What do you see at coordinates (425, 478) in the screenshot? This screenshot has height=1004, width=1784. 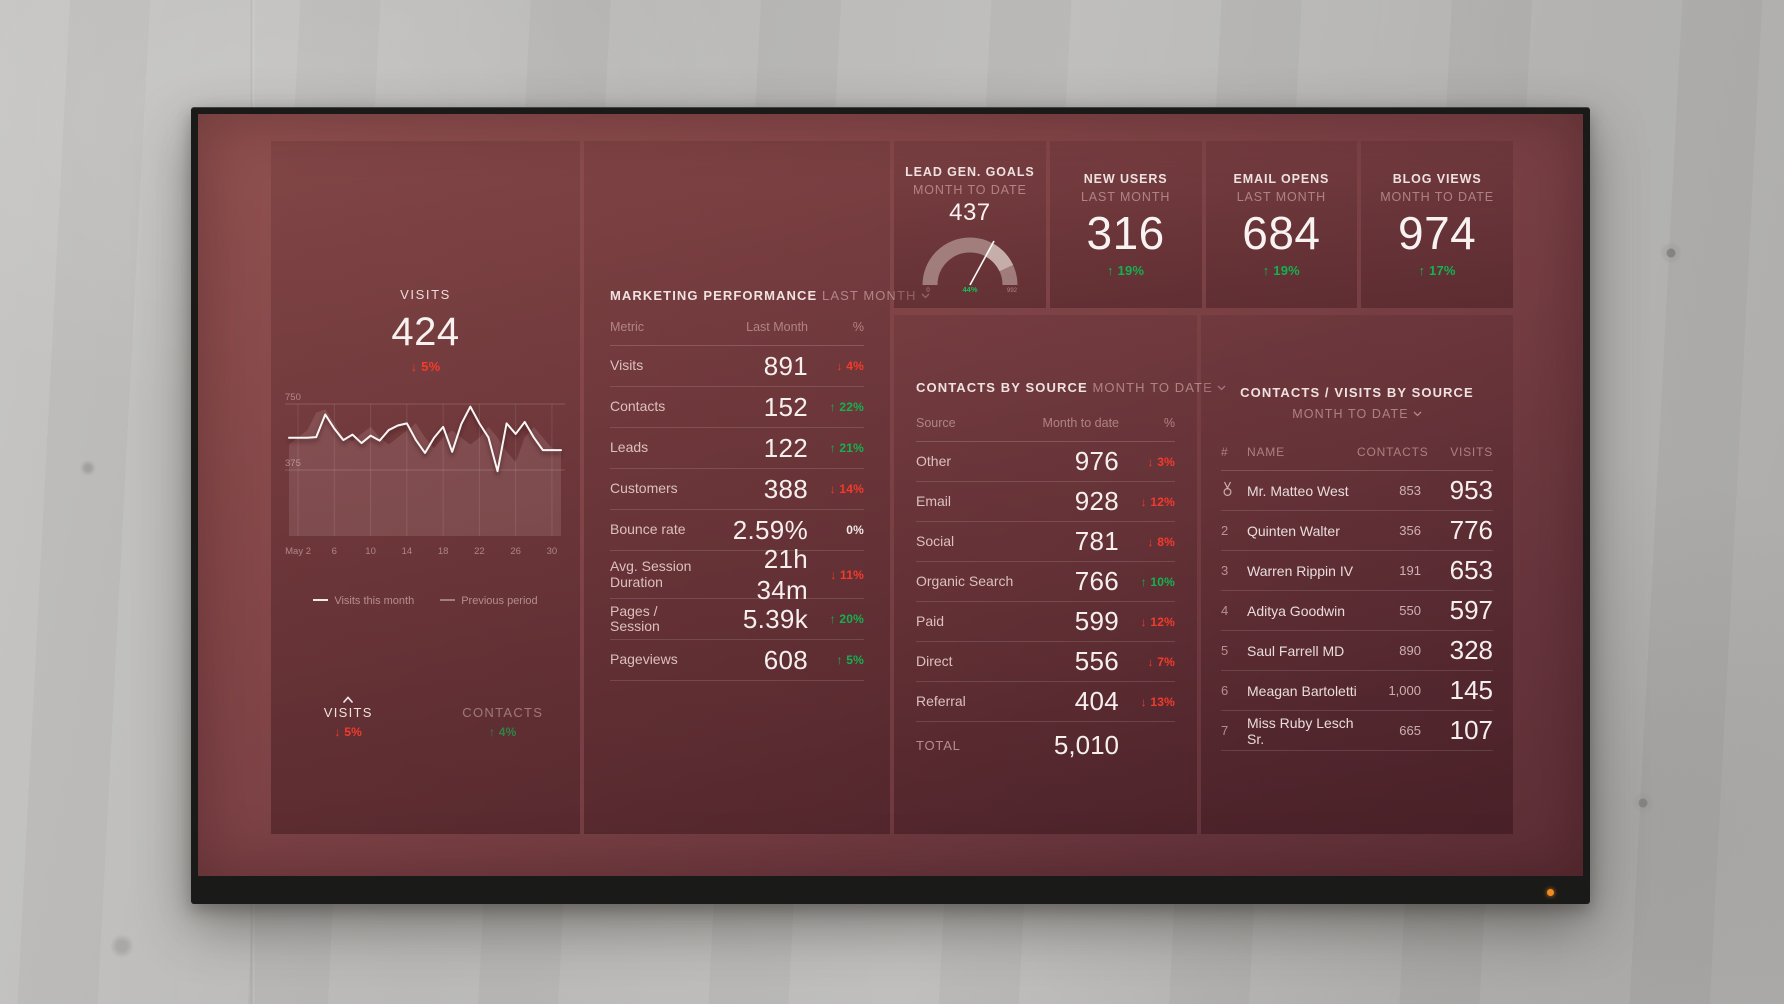 I see `visits-chart: 750 375 May 2 6 10 14 18 22 26 30` at bounding box center [425, 478].